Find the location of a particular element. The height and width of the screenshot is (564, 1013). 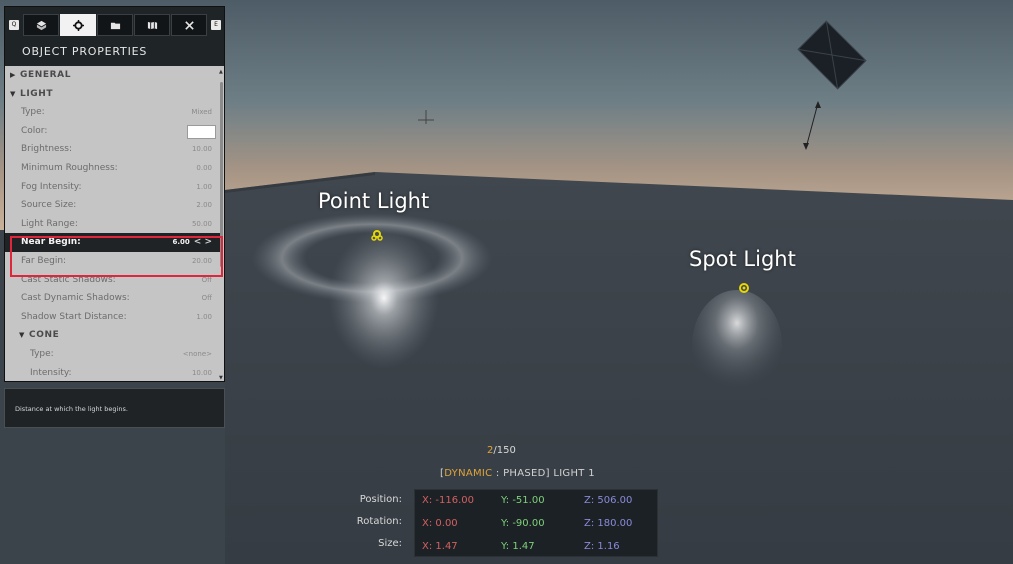

property-label: Minimum Roughness: is located at coordinates (69, 168).